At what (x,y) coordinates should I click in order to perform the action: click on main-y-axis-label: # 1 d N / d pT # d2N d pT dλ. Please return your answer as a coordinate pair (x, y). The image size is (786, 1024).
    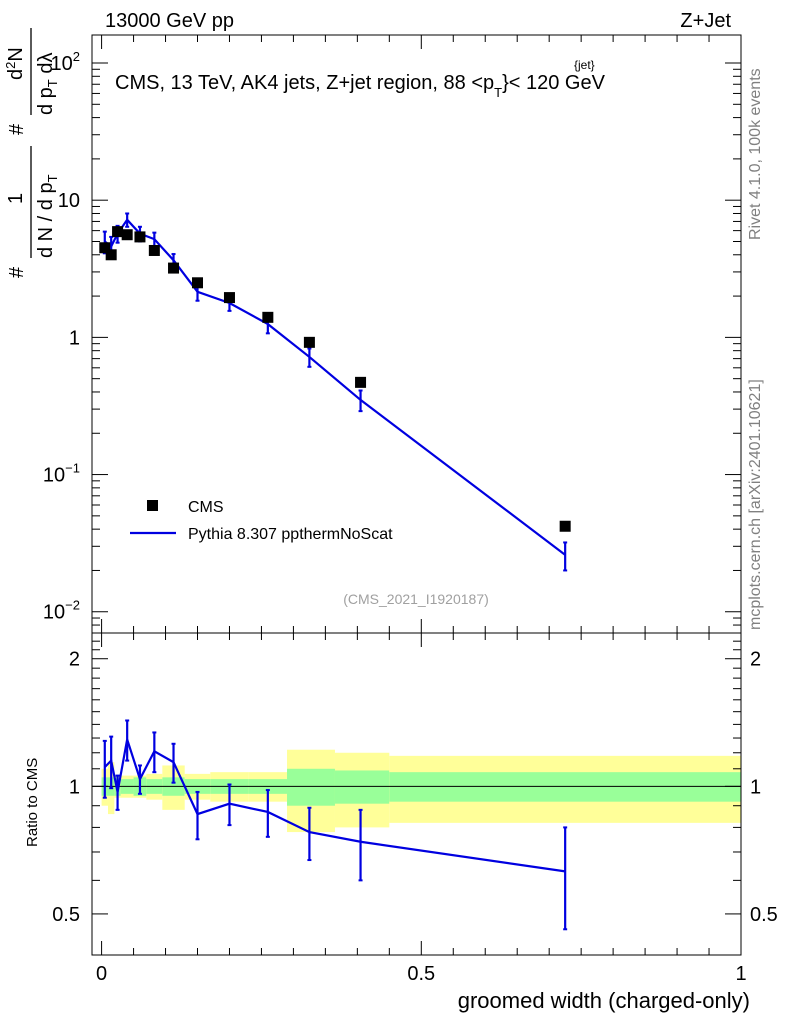
    Looking at the image, I should click on (31, 153).